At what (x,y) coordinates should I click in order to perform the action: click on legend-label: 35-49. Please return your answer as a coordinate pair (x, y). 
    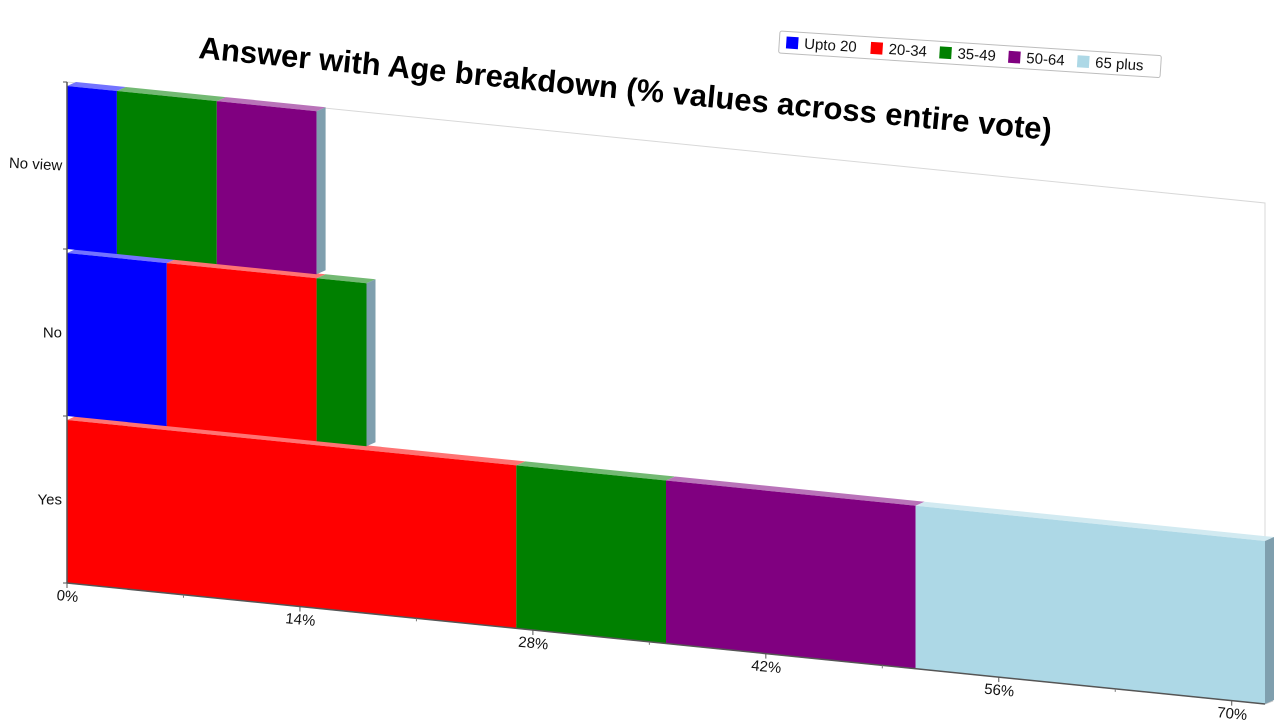
    Looking at the image, I should click on (976, 55).